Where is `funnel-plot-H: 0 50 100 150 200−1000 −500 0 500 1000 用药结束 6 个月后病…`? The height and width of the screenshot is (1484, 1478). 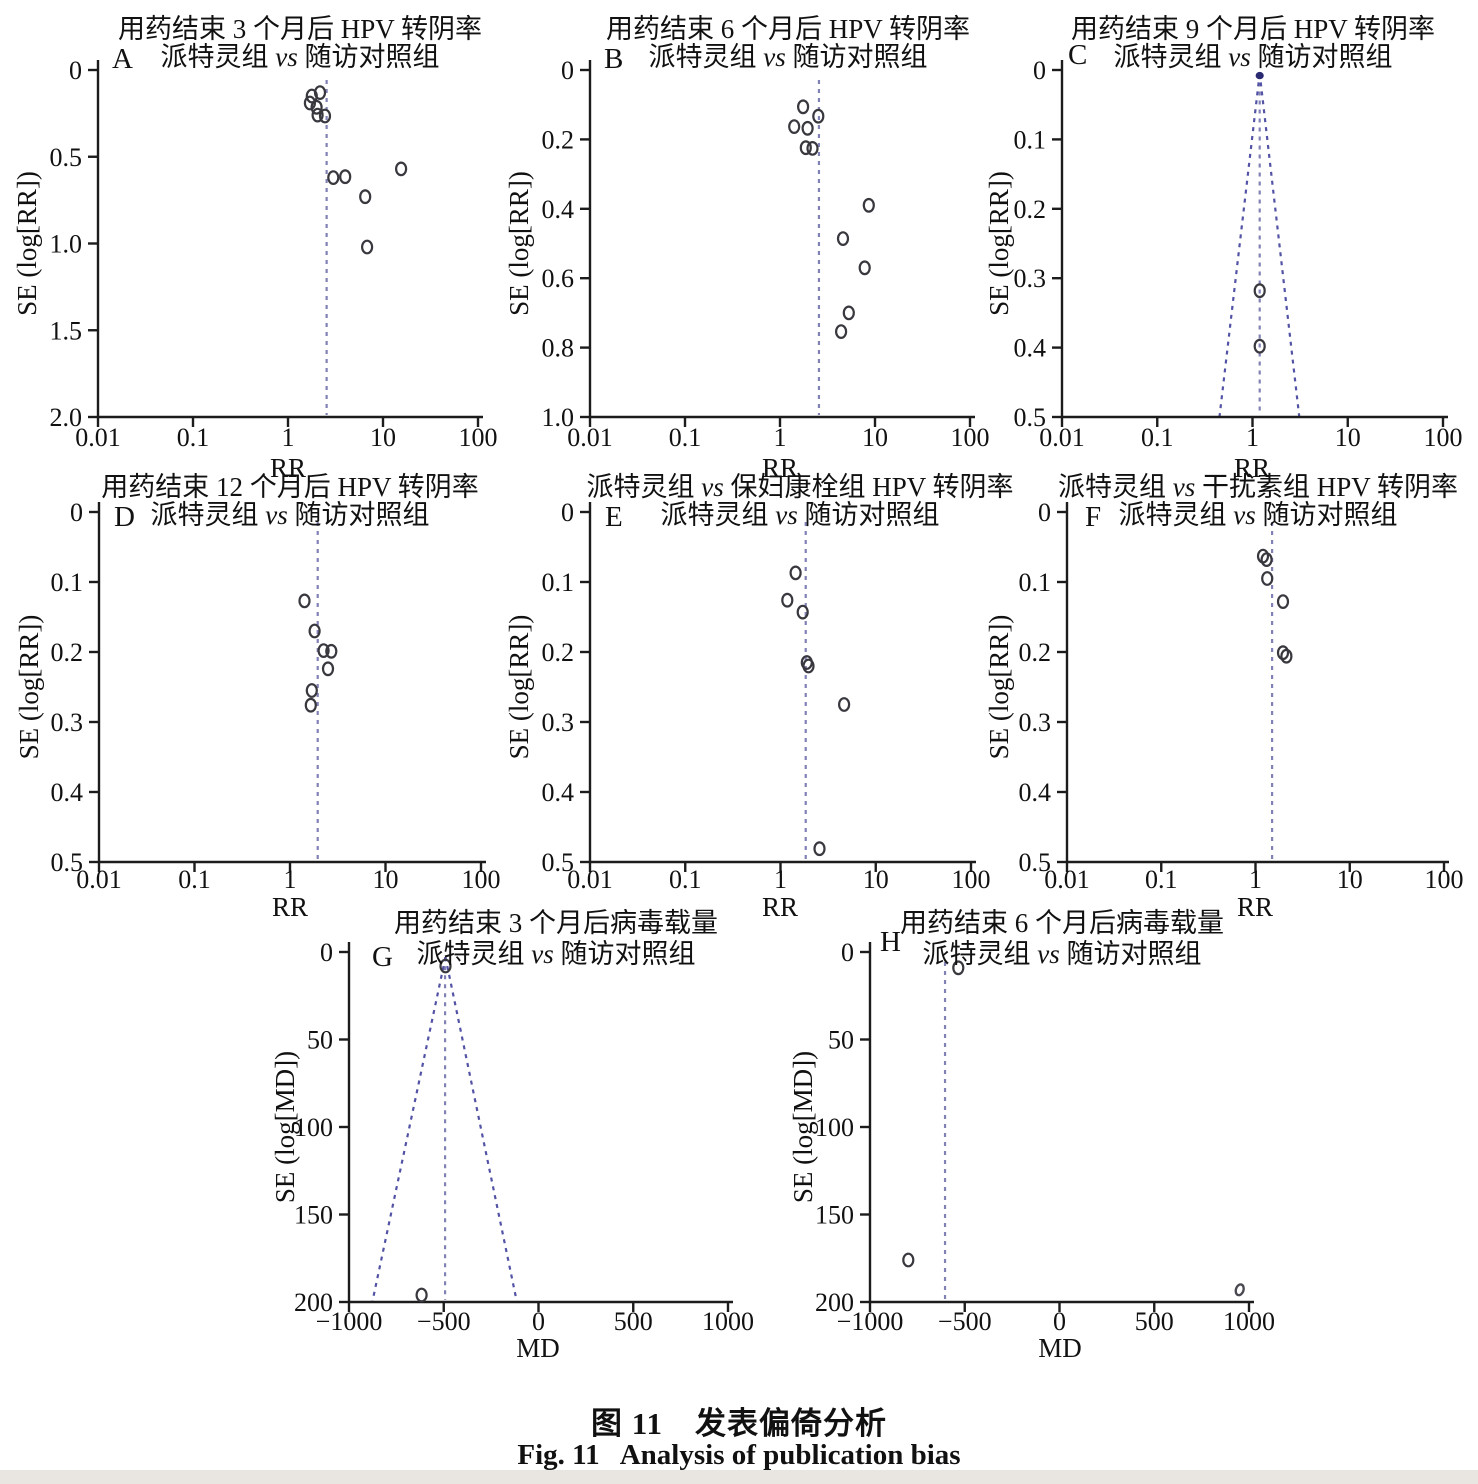
funnel-plot-H: 0 50 100 150 200−1000 −500 0 500 1000 用药结束 6 个月后病… is located at coordinates (1031, 1135).